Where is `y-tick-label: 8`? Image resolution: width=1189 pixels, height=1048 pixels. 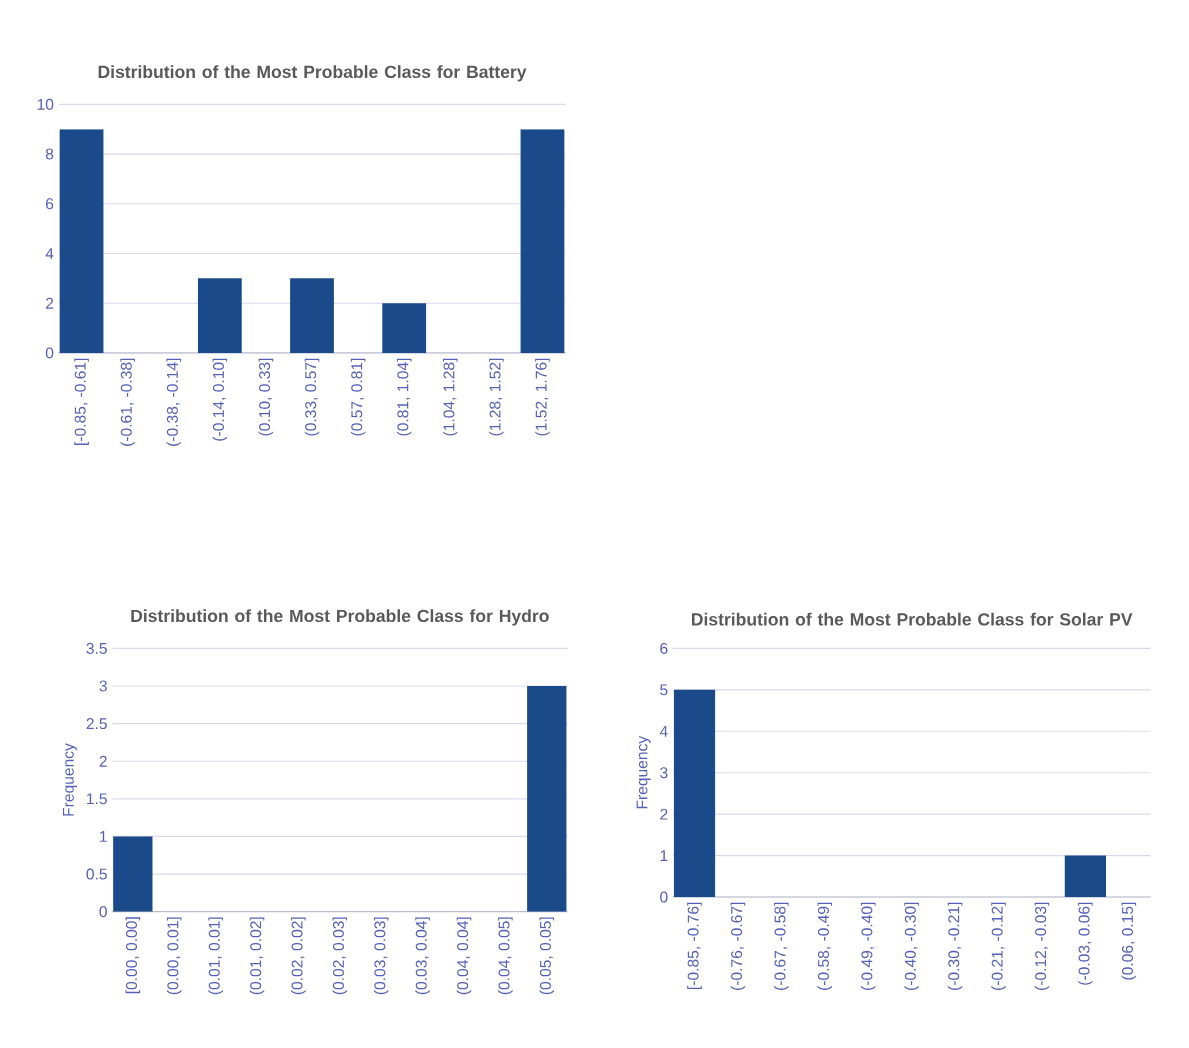 y-tick-label: 8 is located at coordinates (49, 154).